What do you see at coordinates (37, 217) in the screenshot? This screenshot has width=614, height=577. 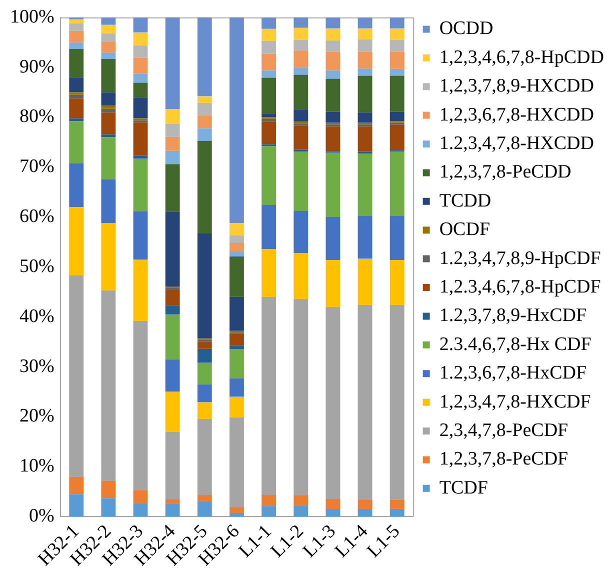 I see `y-tick-label: 60%` at bounding box center [37, 217].